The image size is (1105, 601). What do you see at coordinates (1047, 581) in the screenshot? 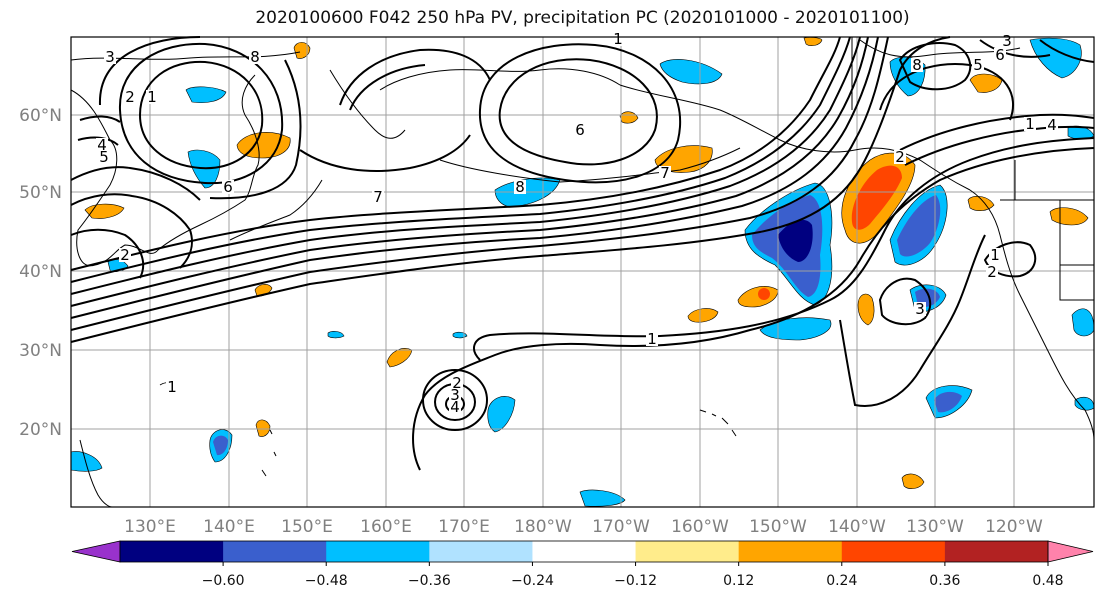
I see `colorbar-tick-label: 0.48` at bounding box center [1047, 581].